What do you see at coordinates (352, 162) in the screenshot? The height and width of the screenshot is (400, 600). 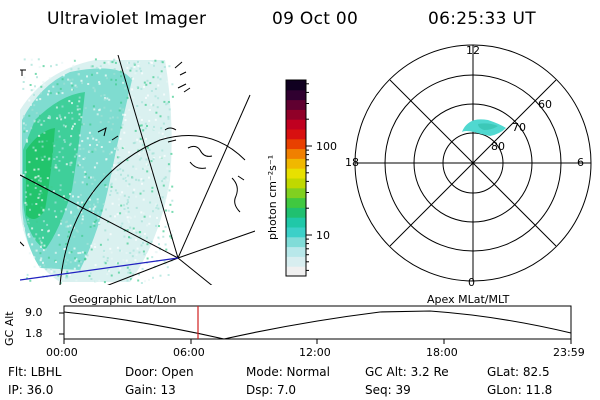 I see `mlt-label-18: 18` at bounding box center [352, 162].